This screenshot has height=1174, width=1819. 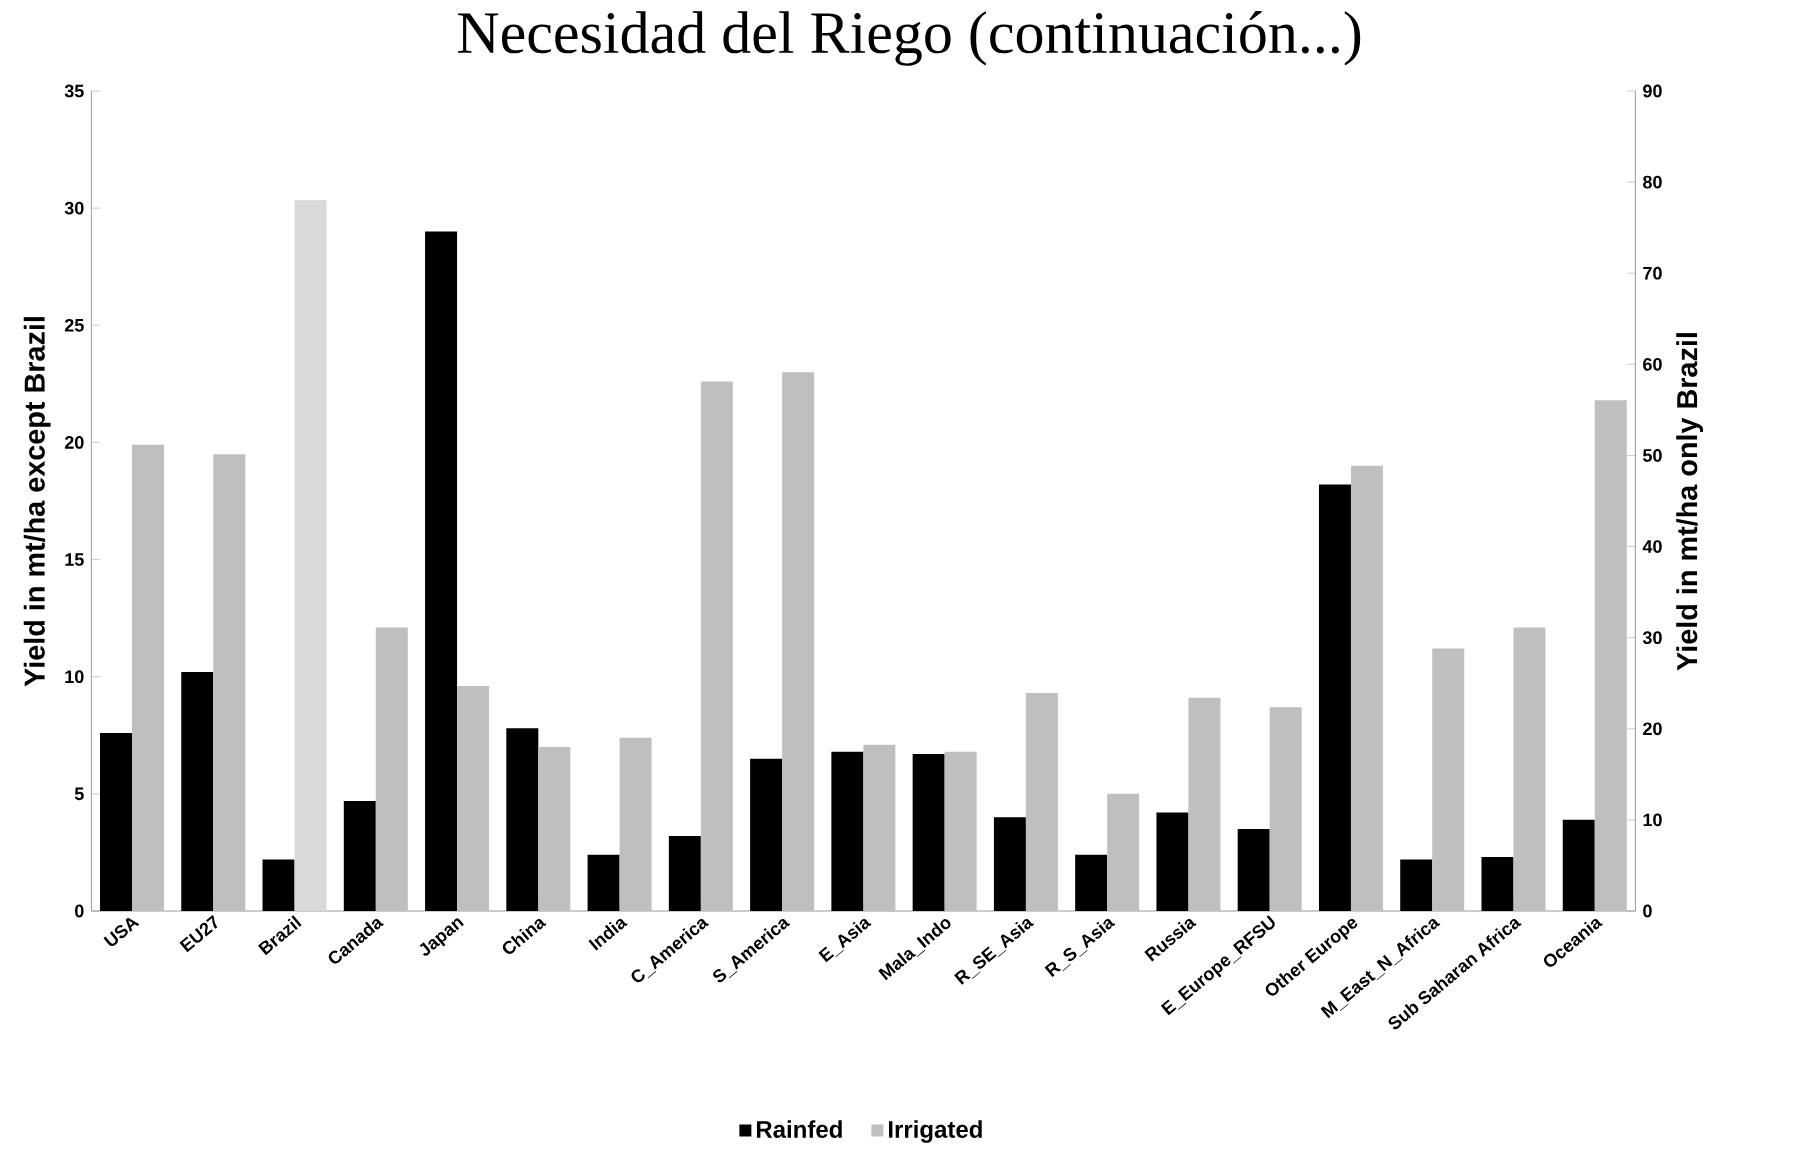 I want to click on y-tick-label: 15, so click(x=74, y=559).